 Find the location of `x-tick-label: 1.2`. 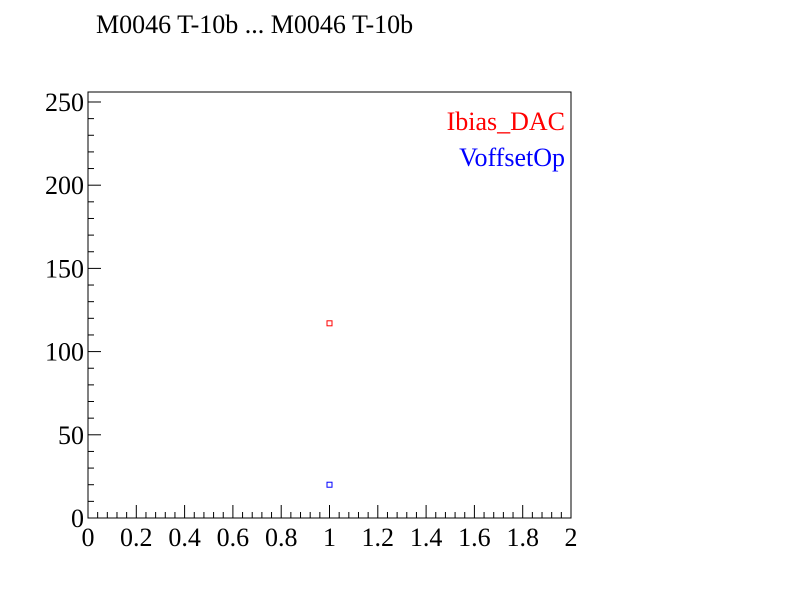

x-tick-label: 1.2 is located at coordinates (378, 537).